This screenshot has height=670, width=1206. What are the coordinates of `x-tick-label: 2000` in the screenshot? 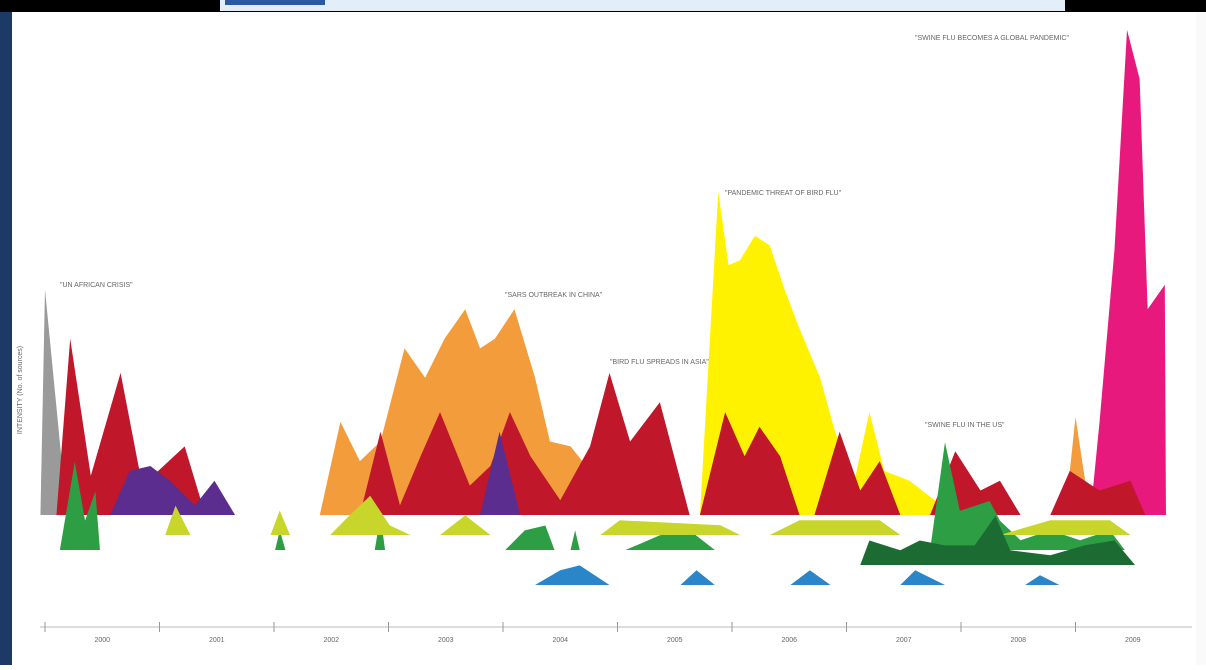 It's located at (102, 640).